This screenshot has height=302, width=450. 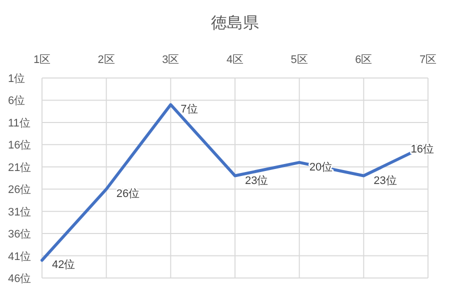 I want to click on y-tick-label: 41位, so click(x=20, y=256).